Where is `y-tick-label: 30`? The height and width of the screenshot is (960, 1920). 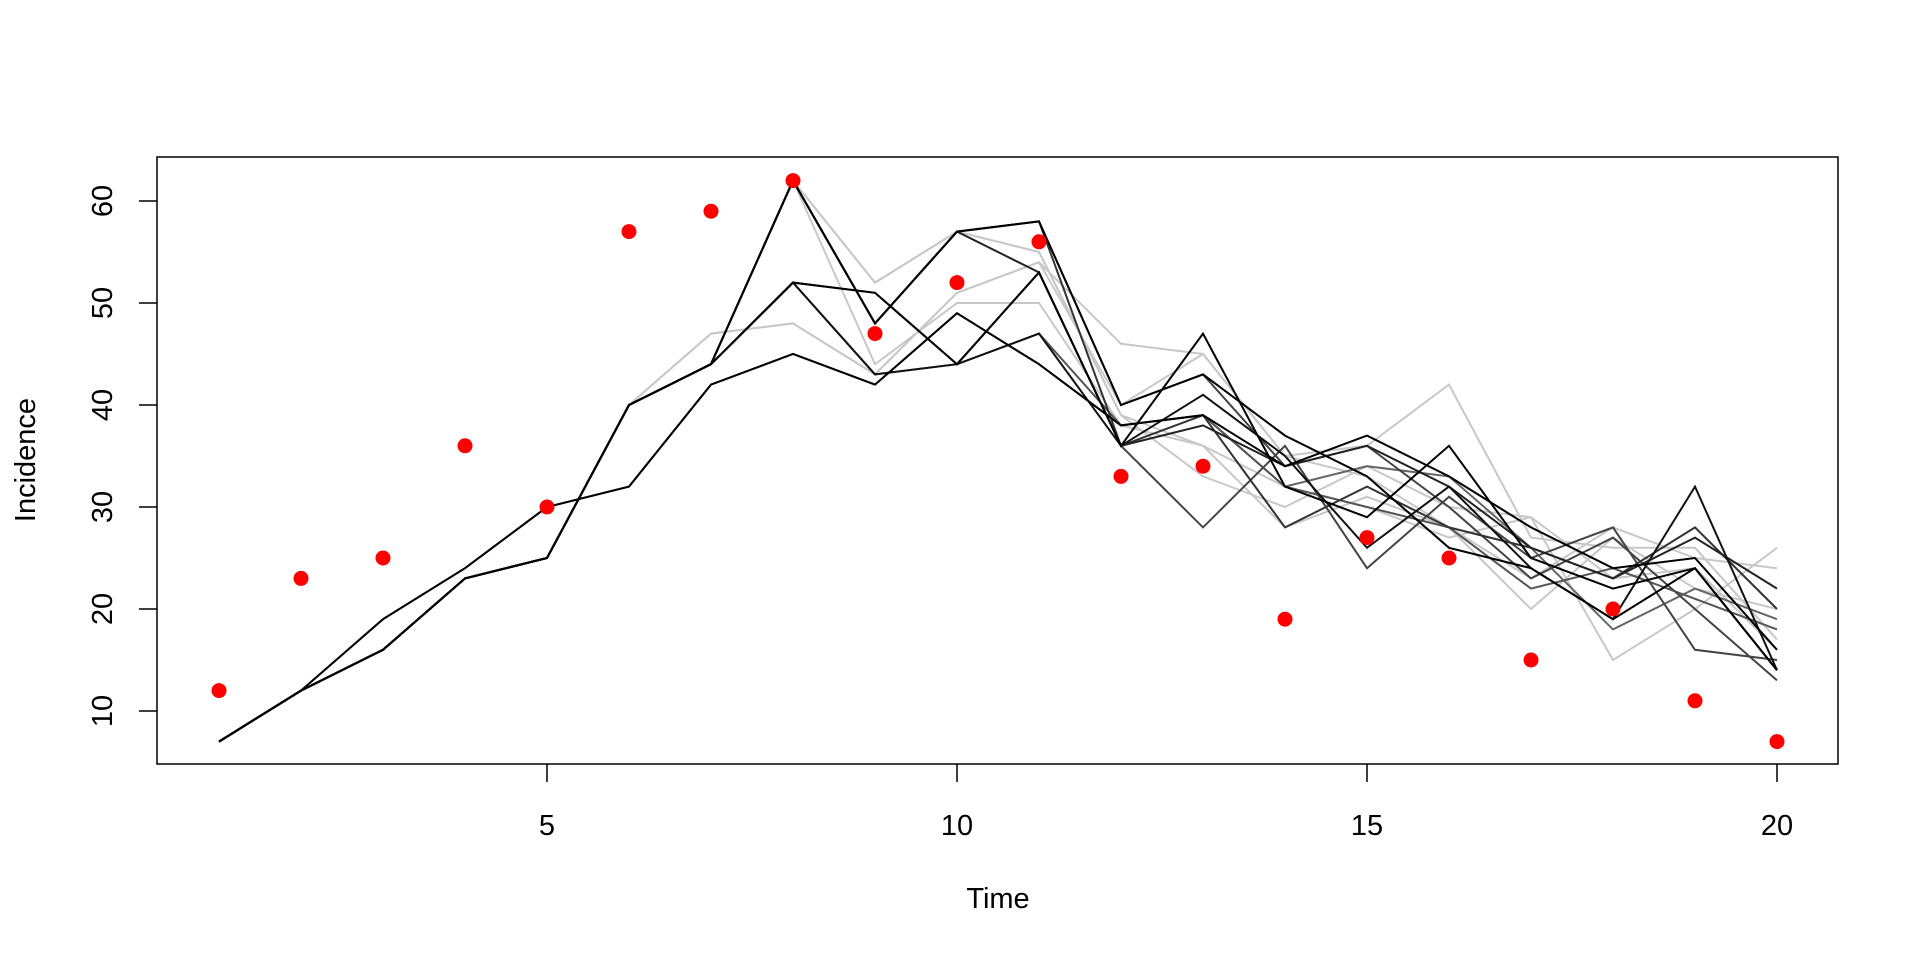
y-tick-label: 30 is located at coordinates (103, 507).